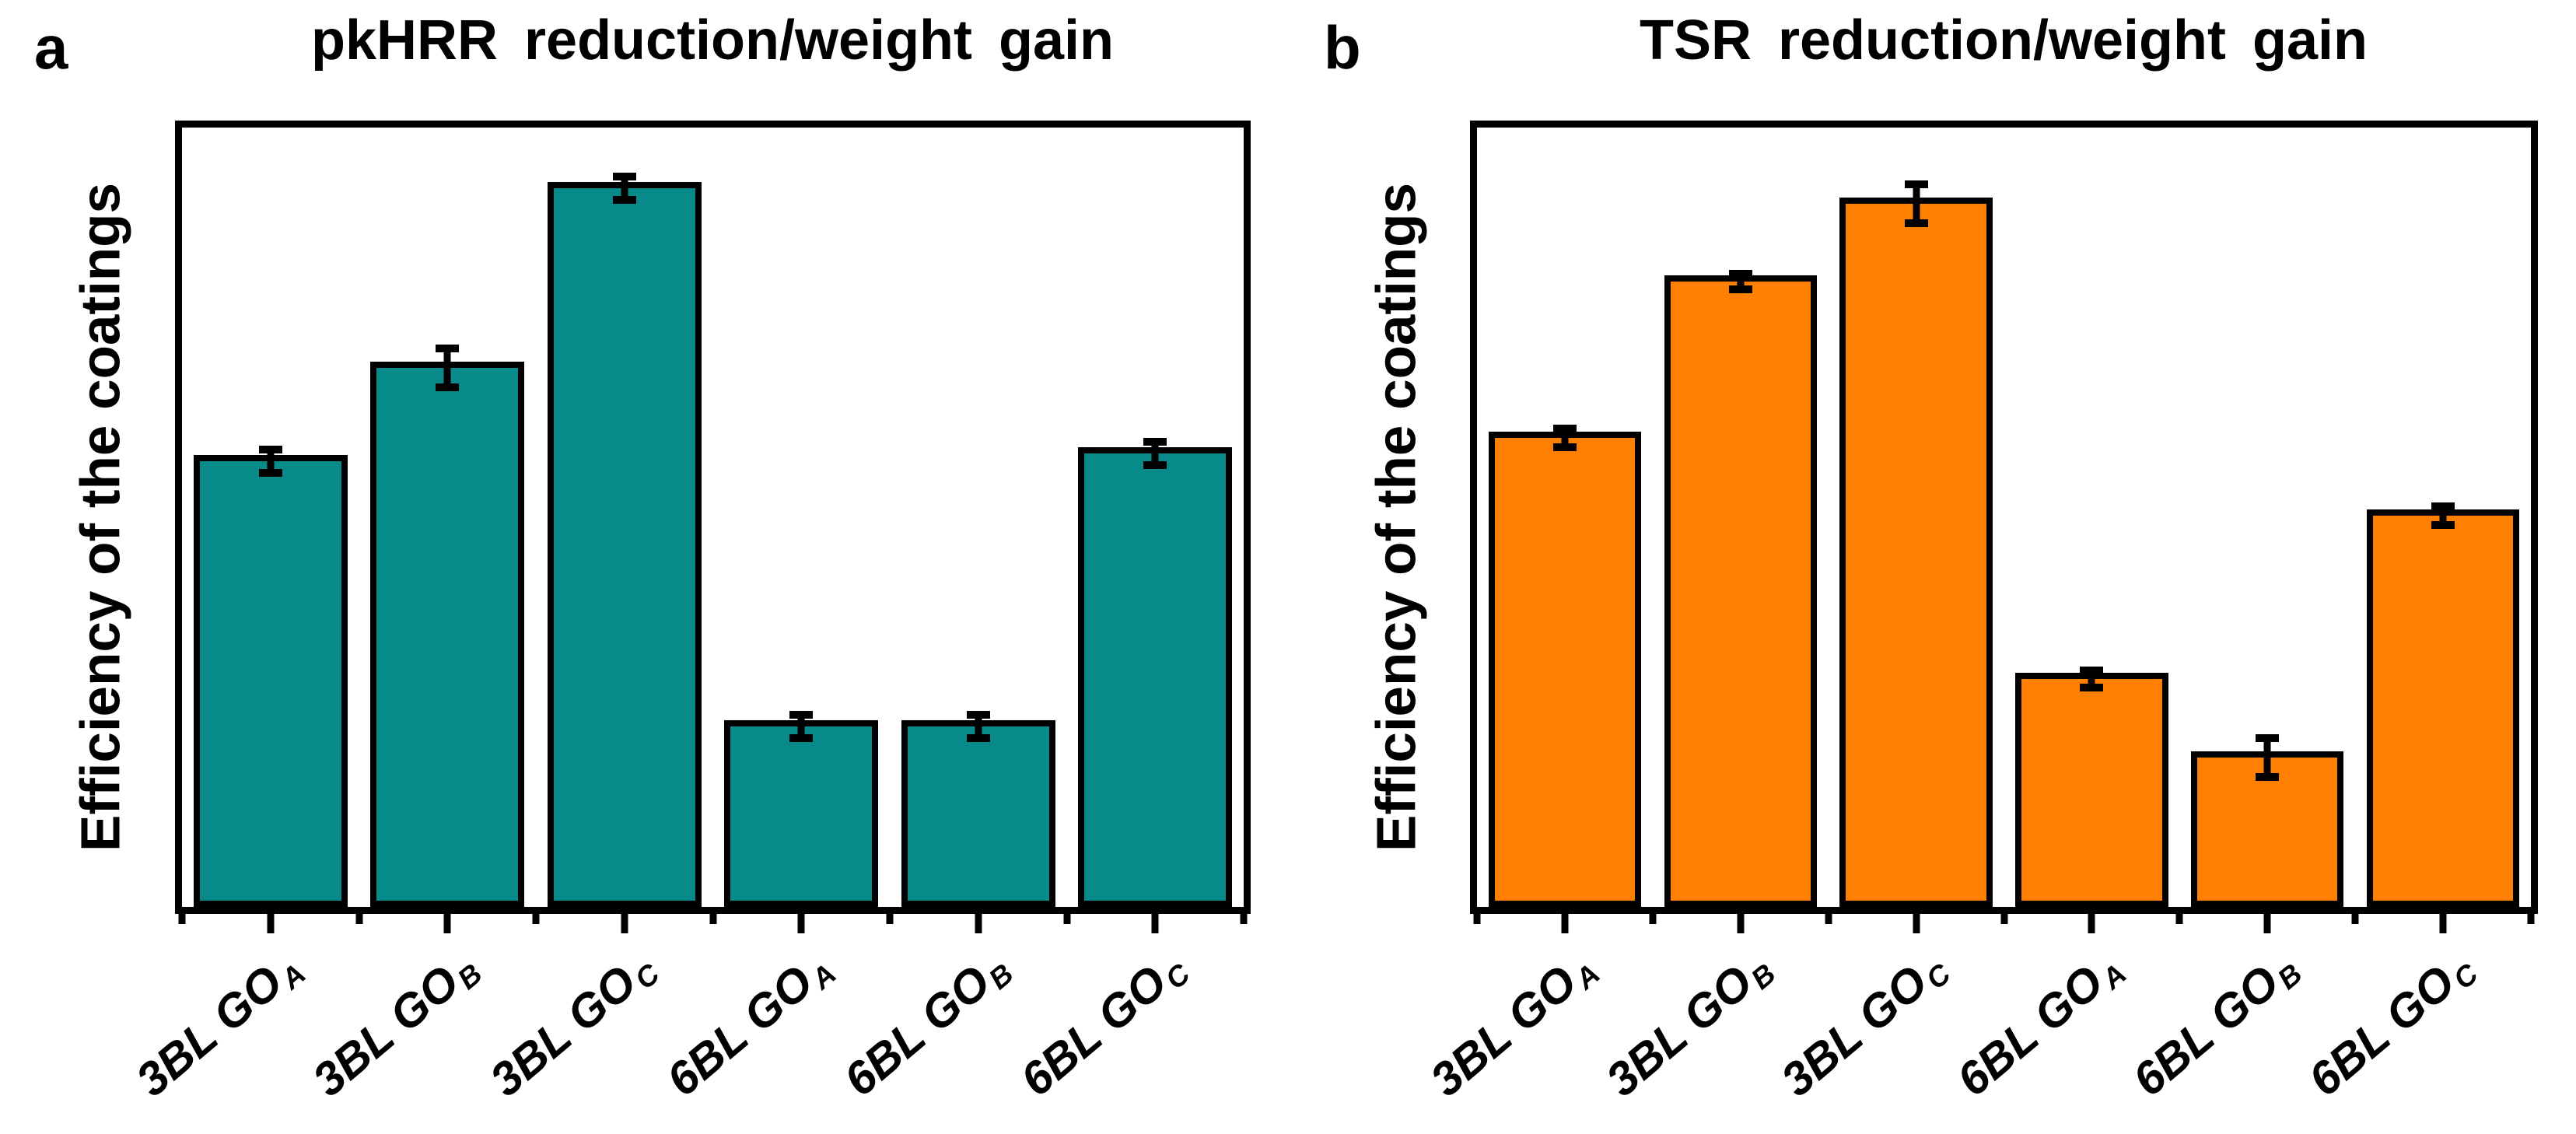 Image resolution: width=2576 pixels, height=1134 pixels. I want to click on panel-a-letter: a, so click(51, 48).